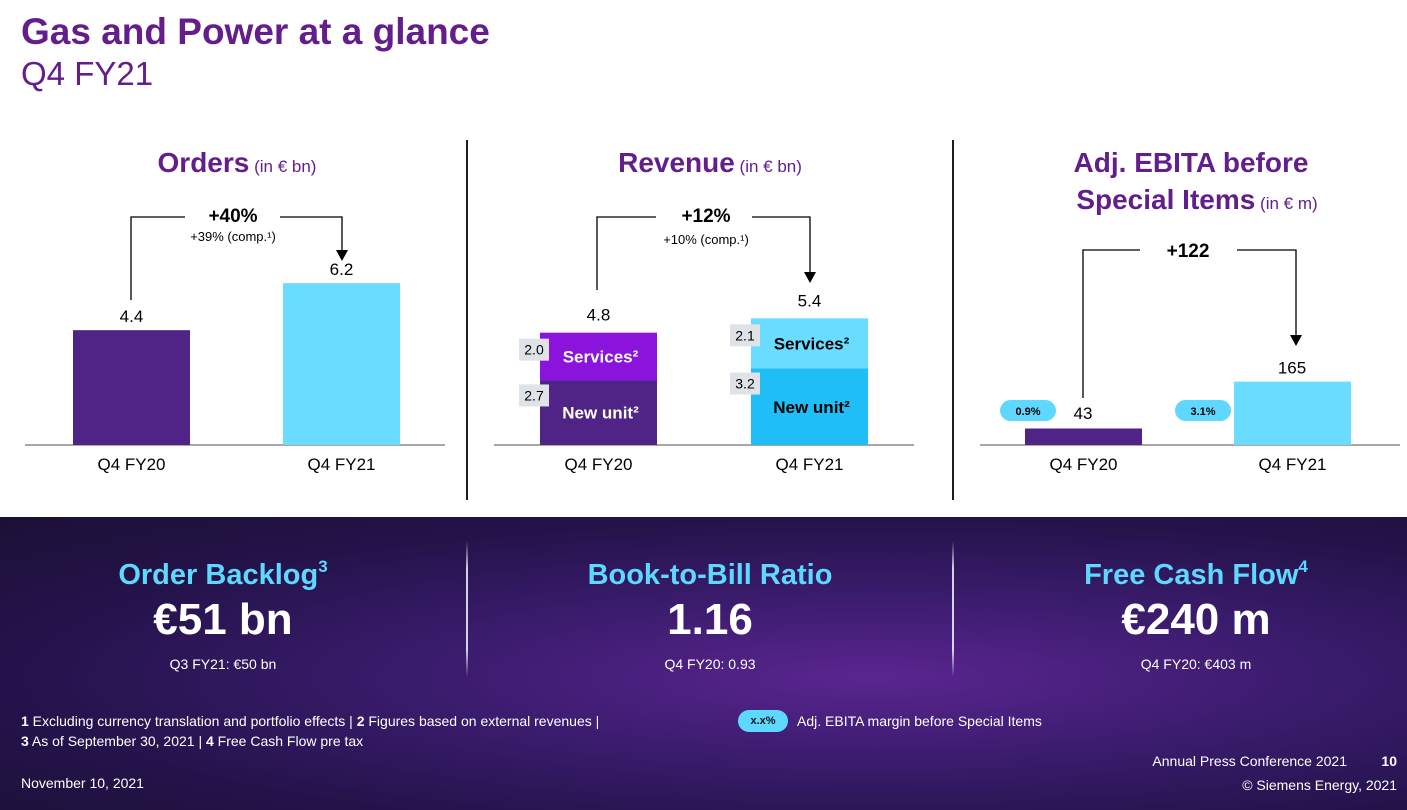 This screenshot has width=1407, height=810. What do you see at coordinates (223, 619) in the screenshot?
I see `kpi-value: €51 bn` at bounding box center [223, 619].